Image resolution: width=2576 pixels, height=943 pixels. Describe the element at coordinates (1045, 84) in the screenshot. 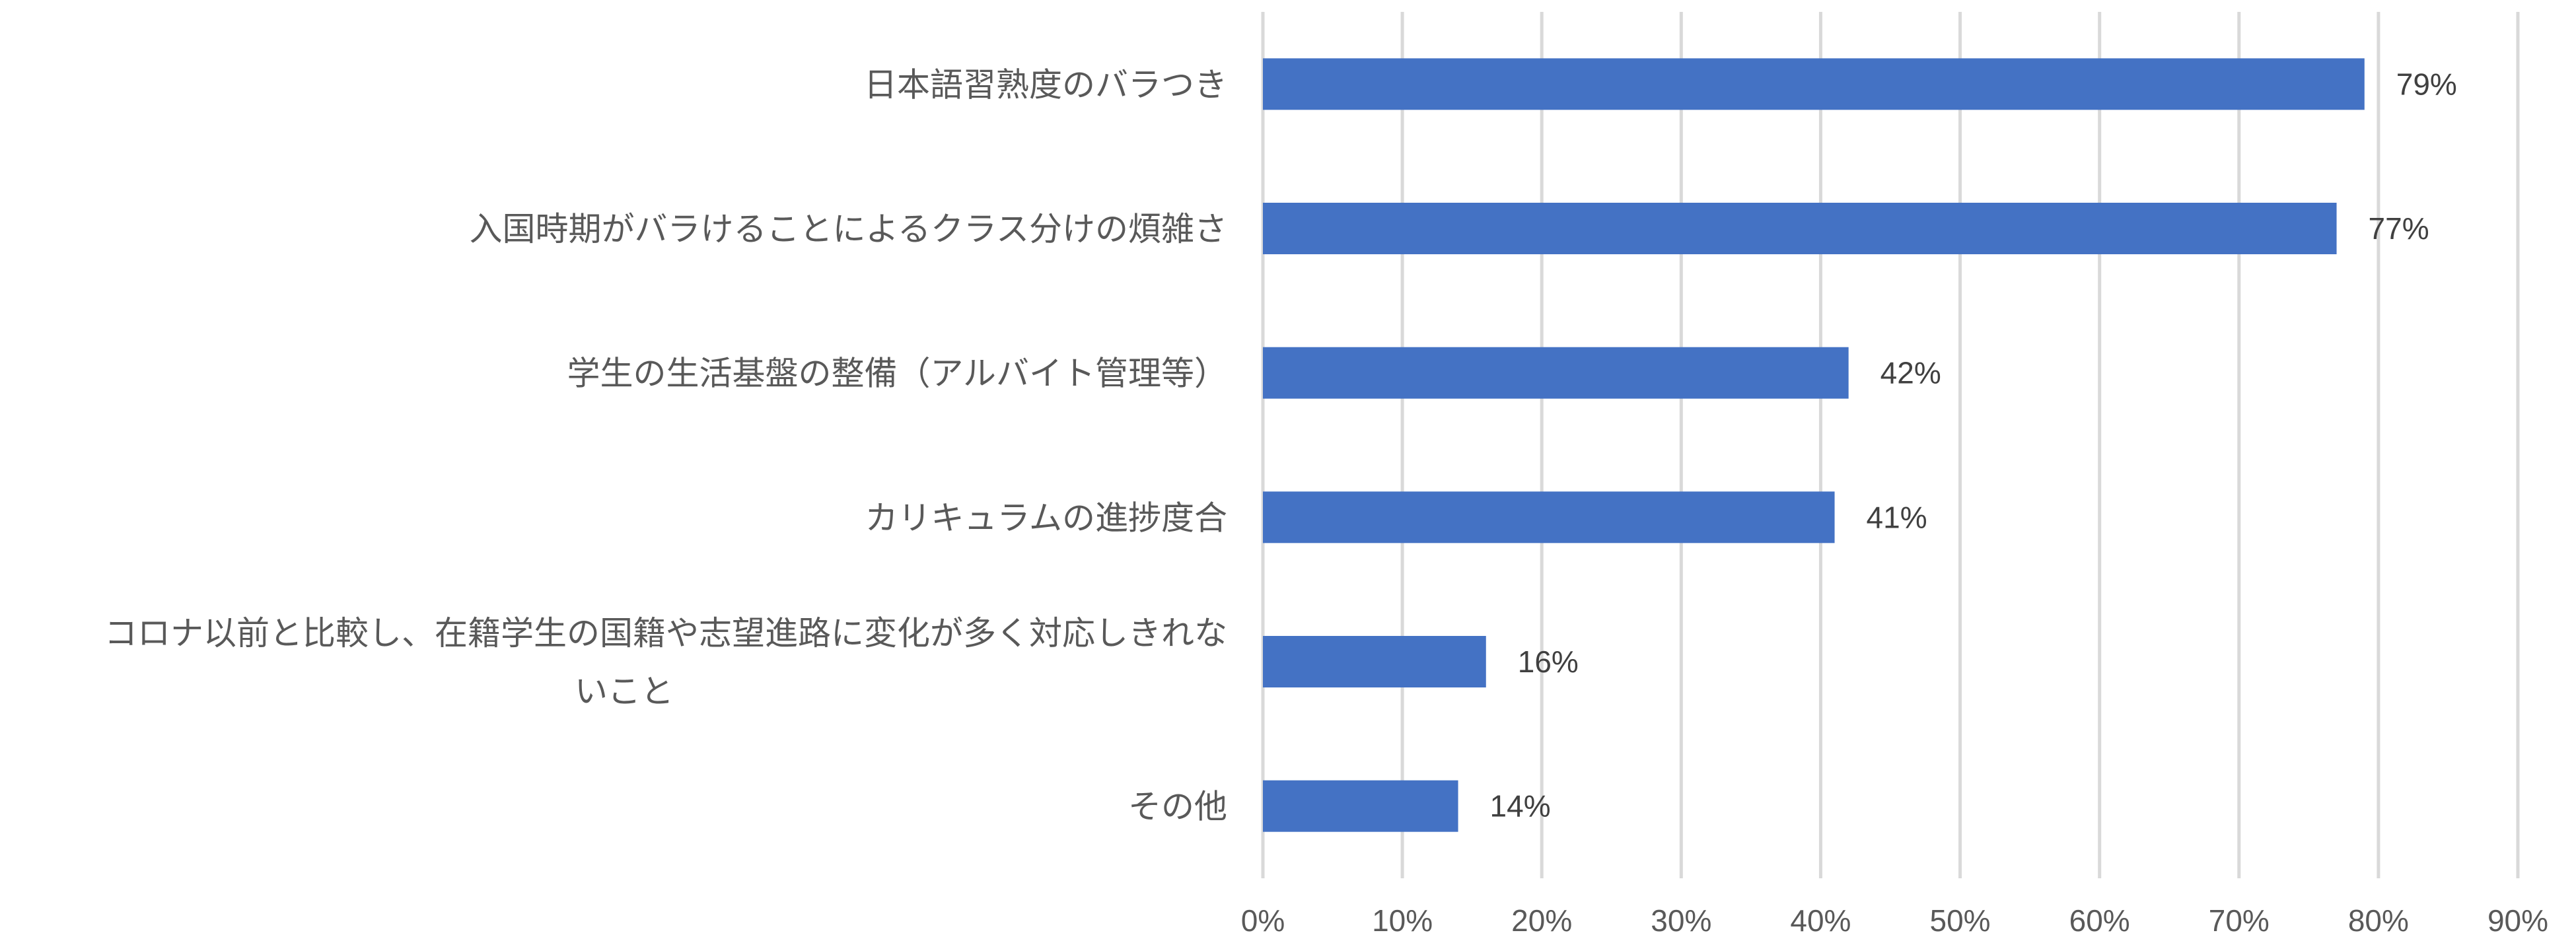

I see `category-label: 日本語習熟度のバラつき` at that location.